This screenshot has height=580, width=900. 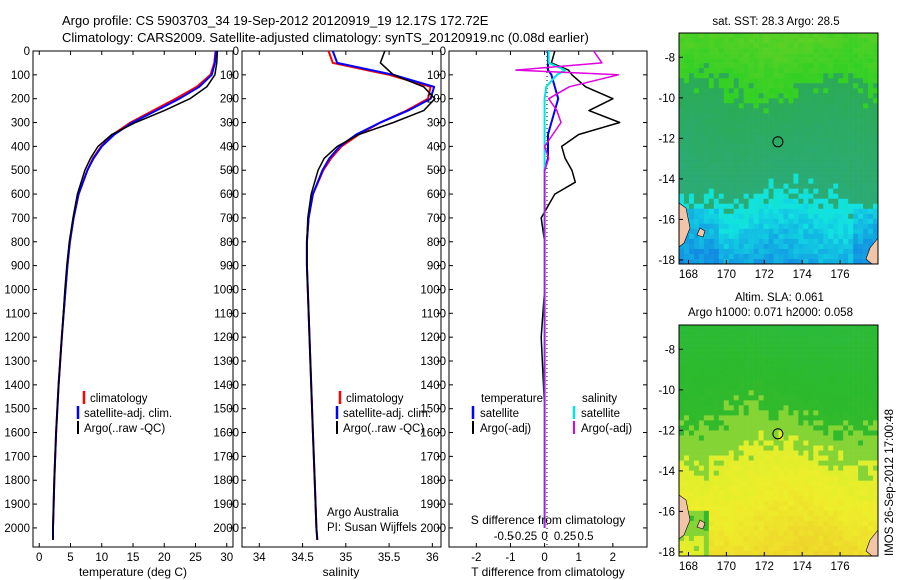 What do you see at coordinates (20, 195) in the screenshot?
I see `depth-tick-label: 600` at bounding box center [20, 195].